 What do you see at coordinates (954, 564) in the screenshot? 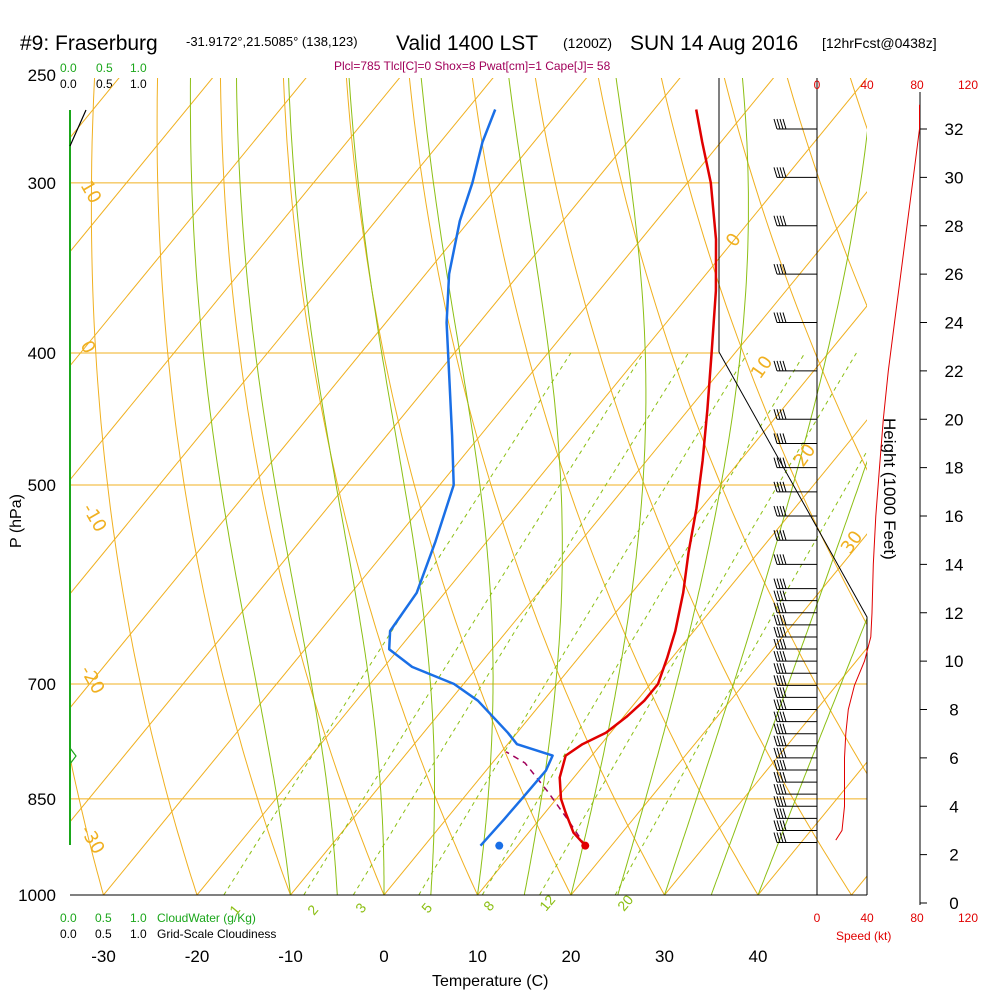
I see `height-tick-label: 14` at bounding box center [954, 564].